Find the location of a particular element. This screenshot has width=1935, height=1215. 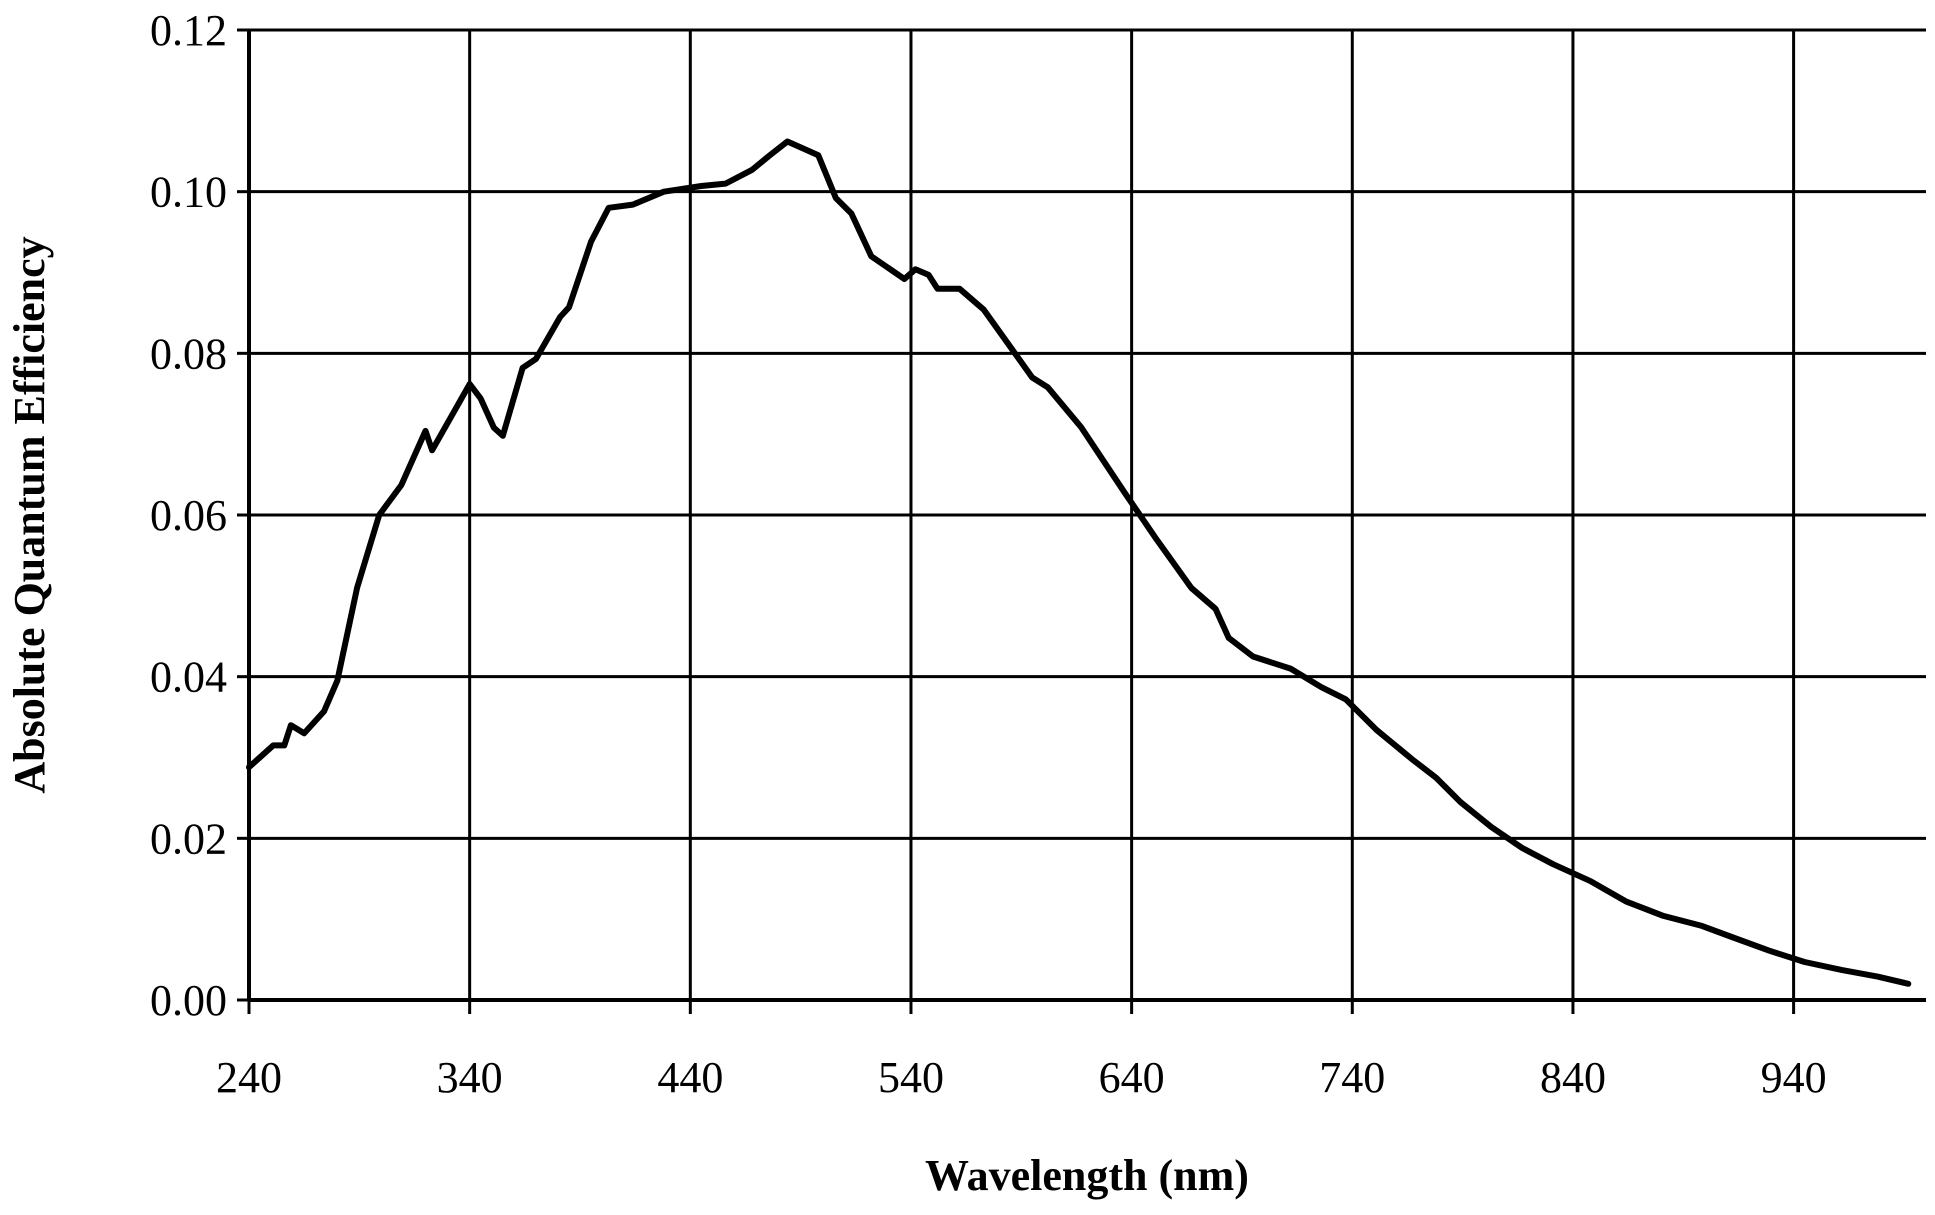

x-tick-label: 440 is located at coordinates (690, 1077).